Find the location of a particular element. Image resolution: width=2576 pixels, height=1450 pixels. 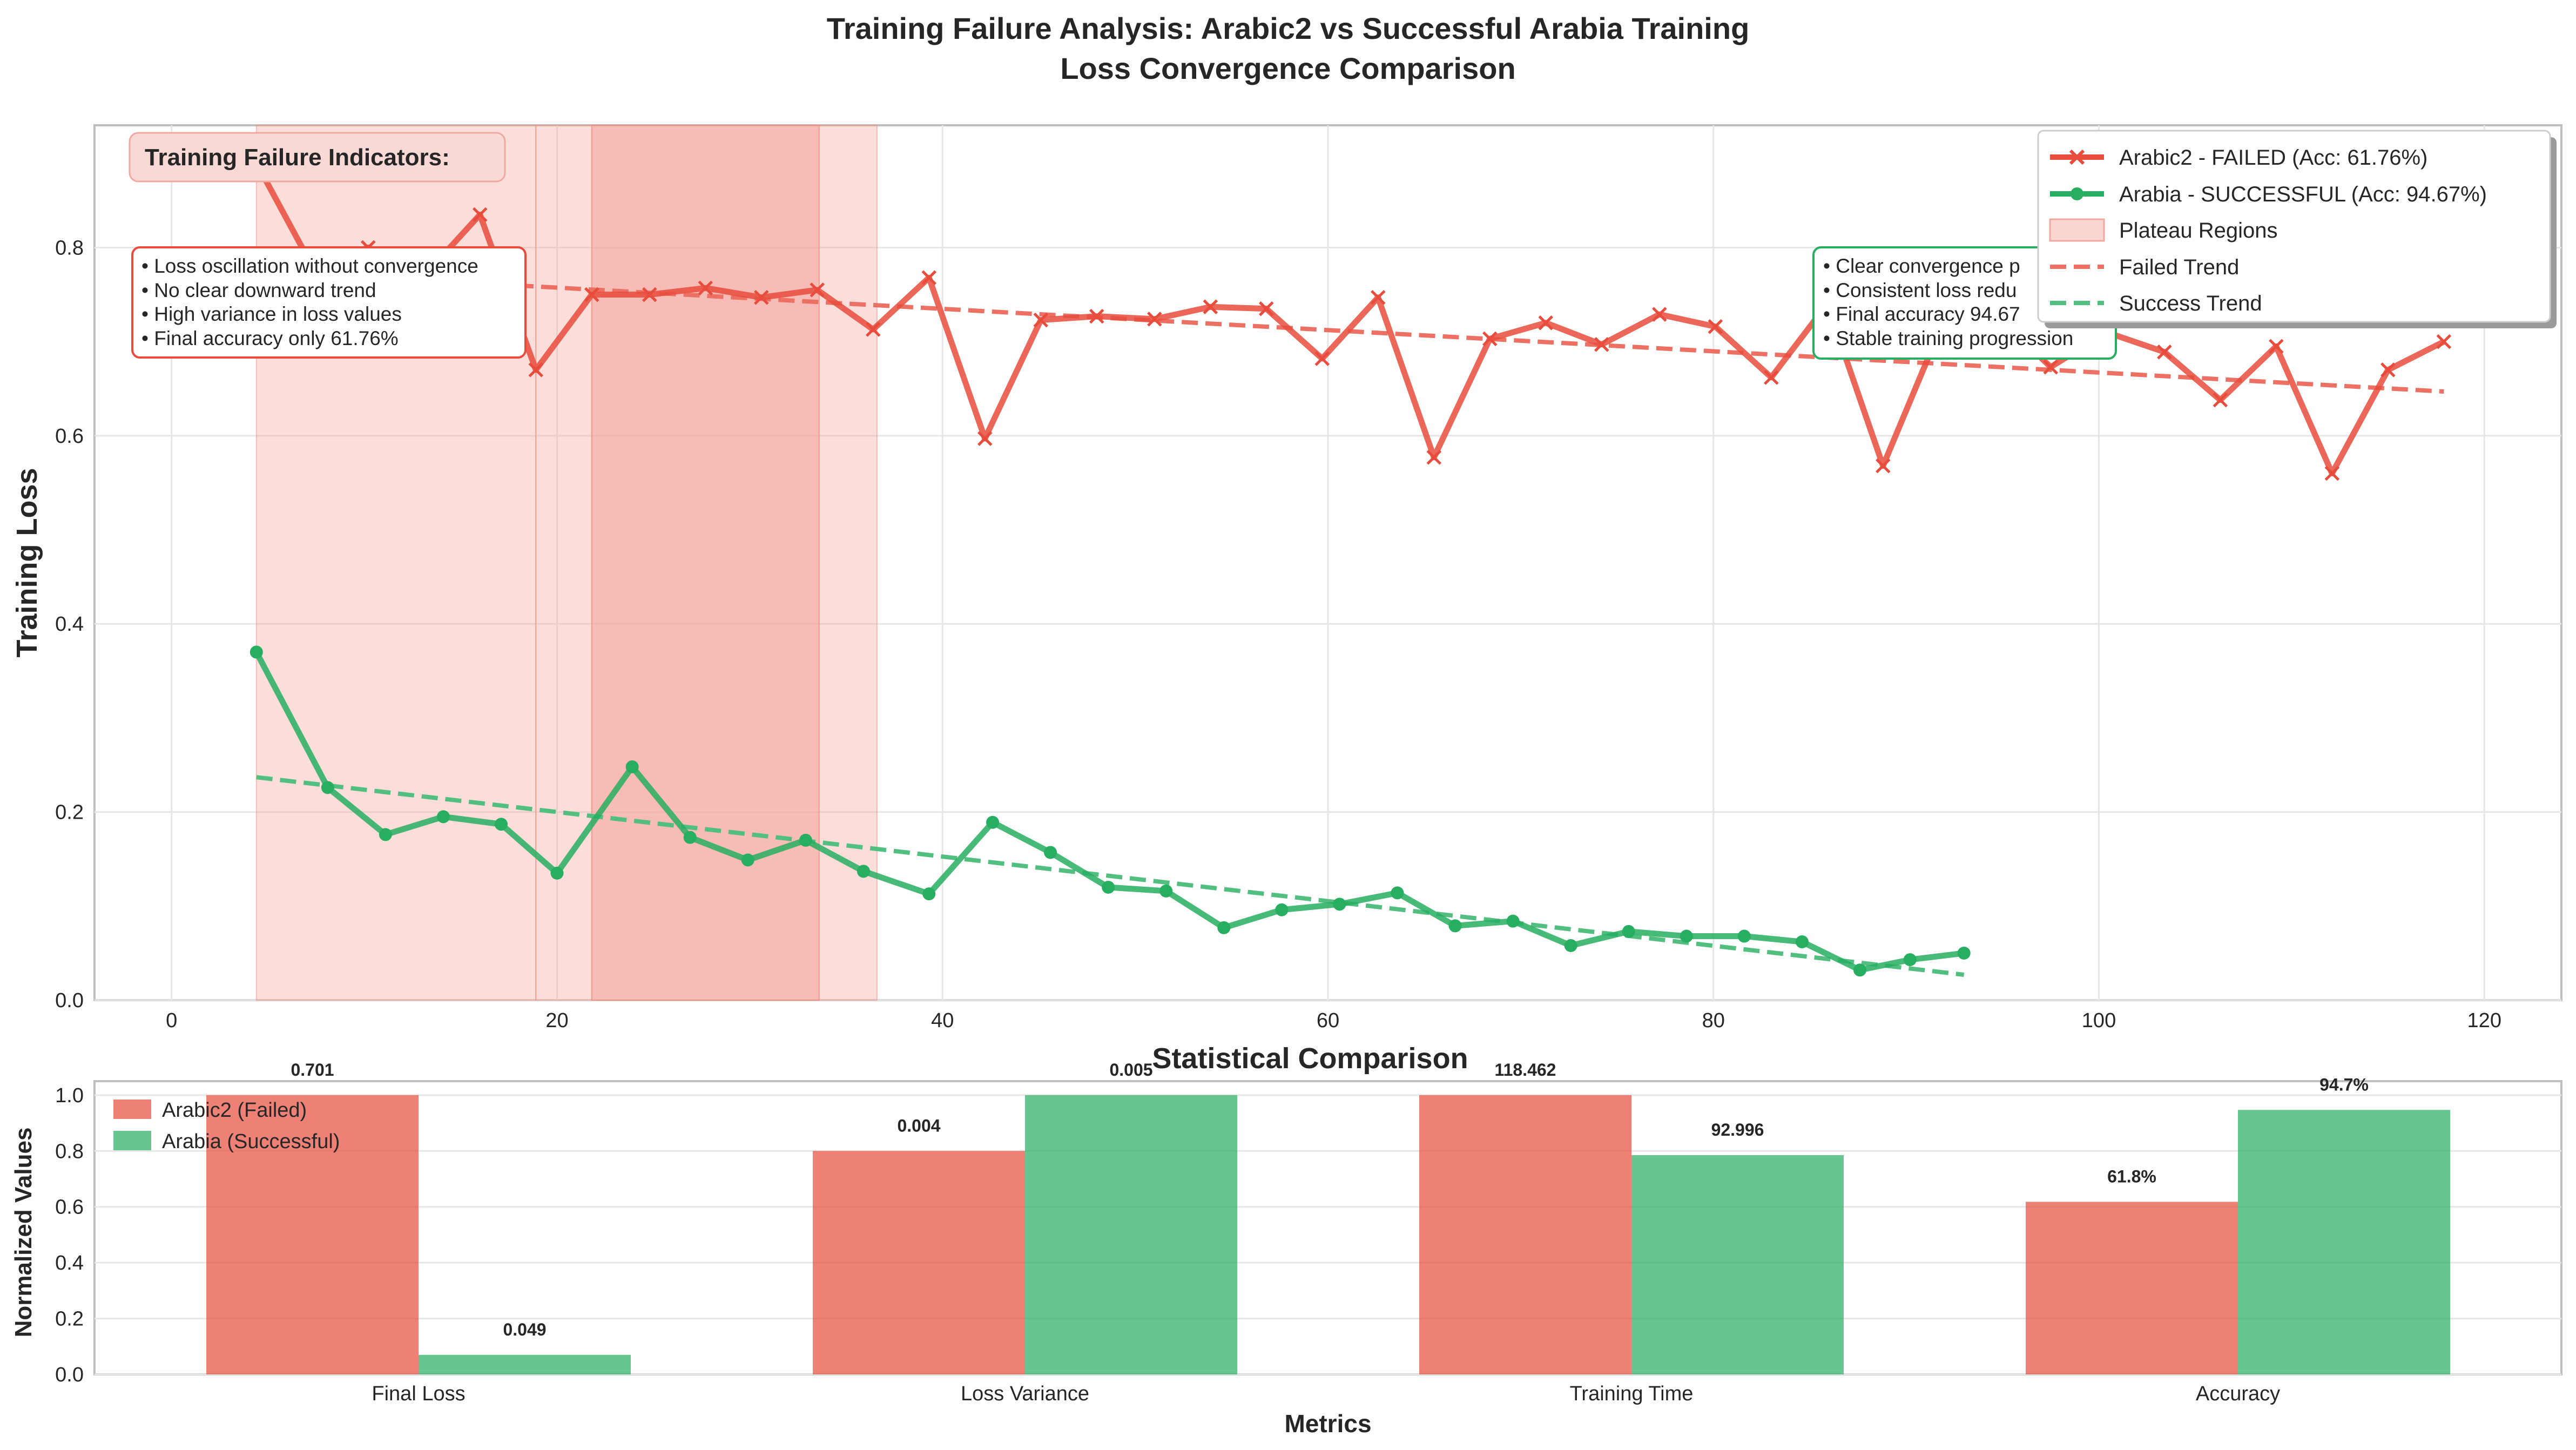

failure-item-4: • Final accuracy only 61.76% is located at coordinates (270, 338).